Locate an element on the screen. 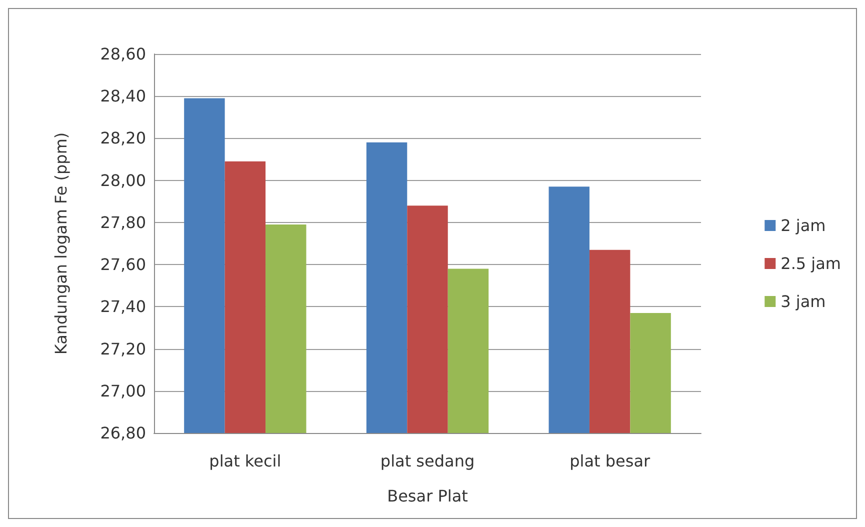 The width and height of the screenshot is (865, 527). x-axis-title: Besar Plat is located at coordinates (427, 496).